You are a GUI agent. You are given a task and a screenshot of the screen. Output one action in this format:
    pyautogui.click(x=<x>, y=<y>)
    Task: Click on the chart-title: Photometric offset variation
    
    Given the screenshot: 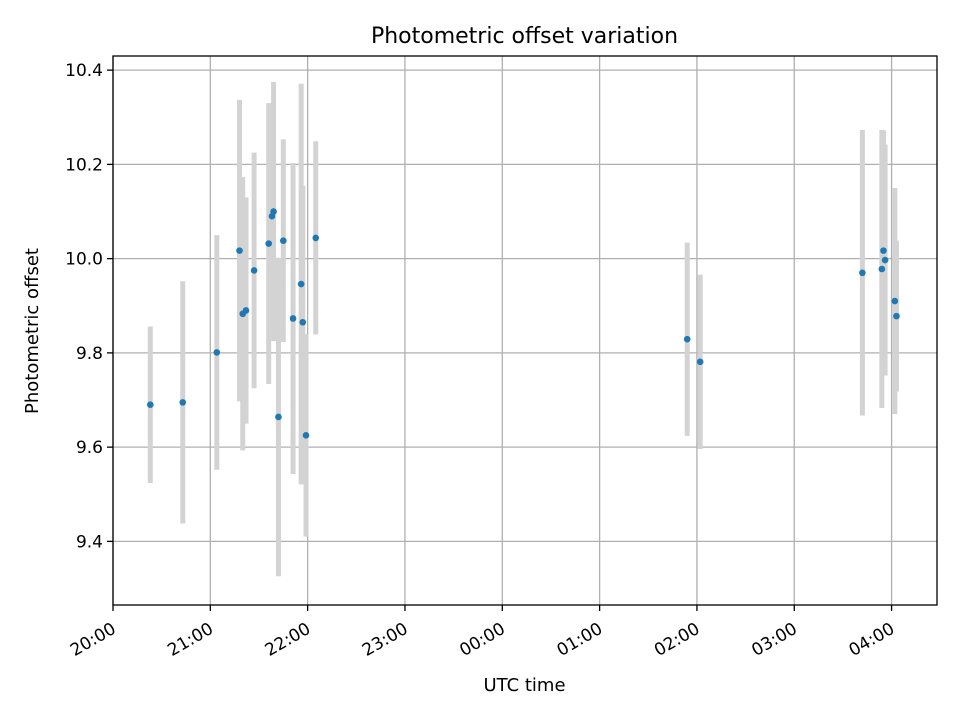 What is the action you would take?
    pyautogui.click(x=524, y=36)
    